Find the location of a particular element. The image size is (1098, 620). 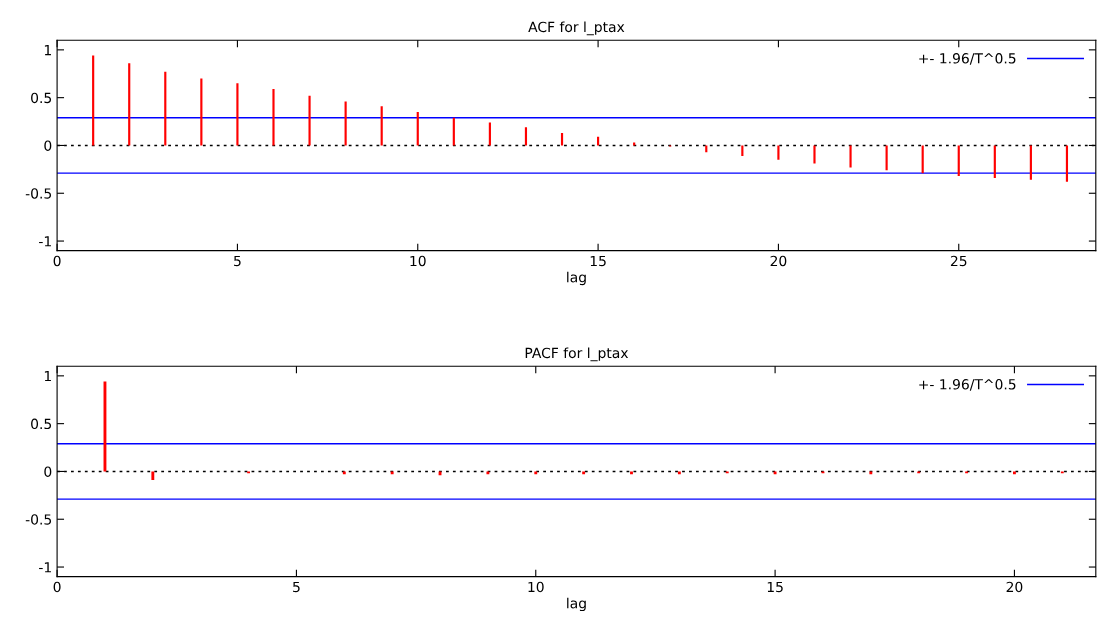

chart-title: ACF for l_ptax is located at coordinates (576, 28).